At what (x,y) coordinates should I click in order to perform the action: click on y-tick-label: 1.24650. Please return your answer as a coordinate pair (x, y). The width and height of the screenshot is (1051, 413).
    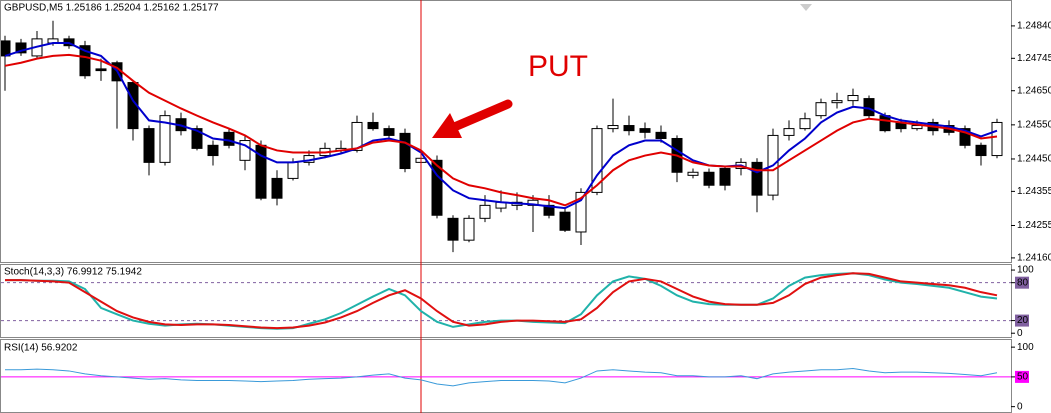
    Looking at the image, I should click on (1034, 90).